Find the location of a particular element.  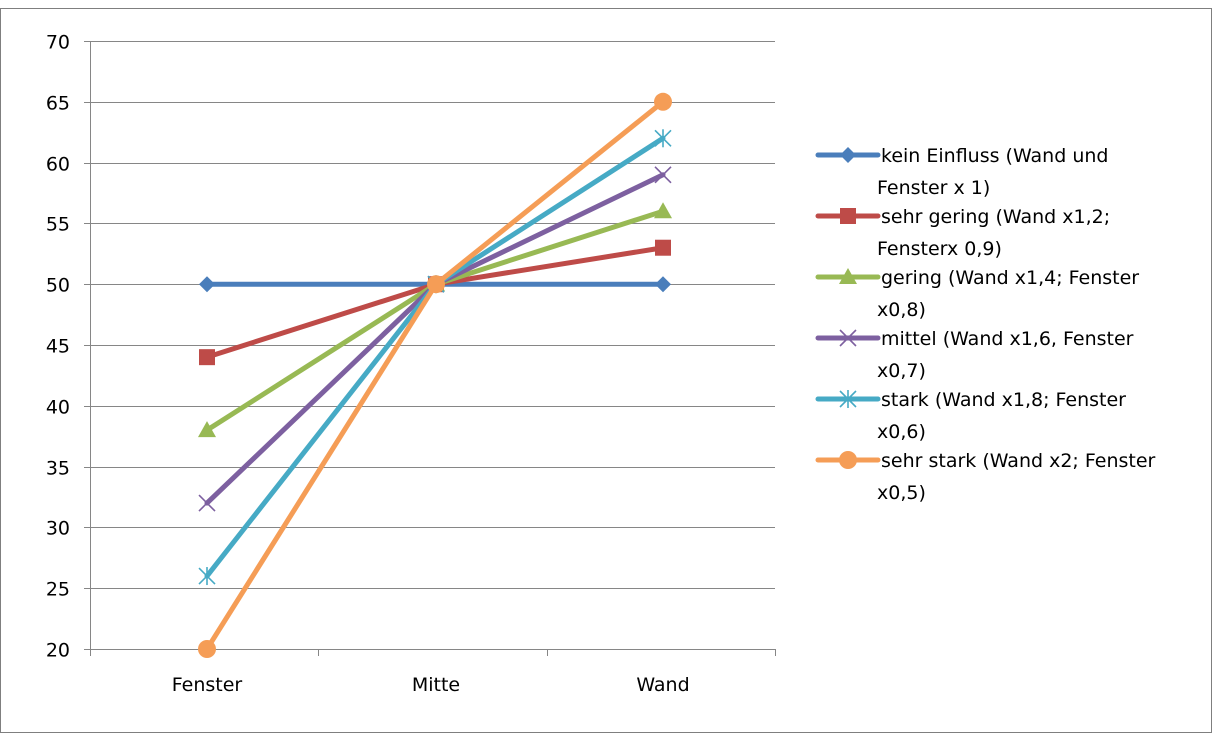

legend-label-line: Fensterx 0,9) is located at coordinates (939, 249).